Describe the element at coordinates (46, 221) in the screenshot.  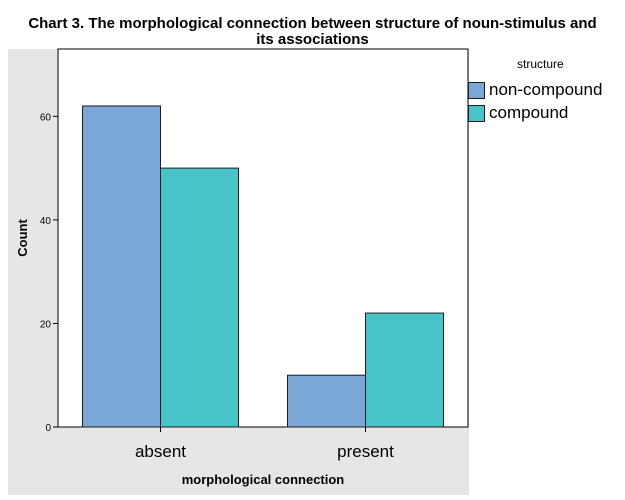
I see `y-tick-label-40: 40` at that location.